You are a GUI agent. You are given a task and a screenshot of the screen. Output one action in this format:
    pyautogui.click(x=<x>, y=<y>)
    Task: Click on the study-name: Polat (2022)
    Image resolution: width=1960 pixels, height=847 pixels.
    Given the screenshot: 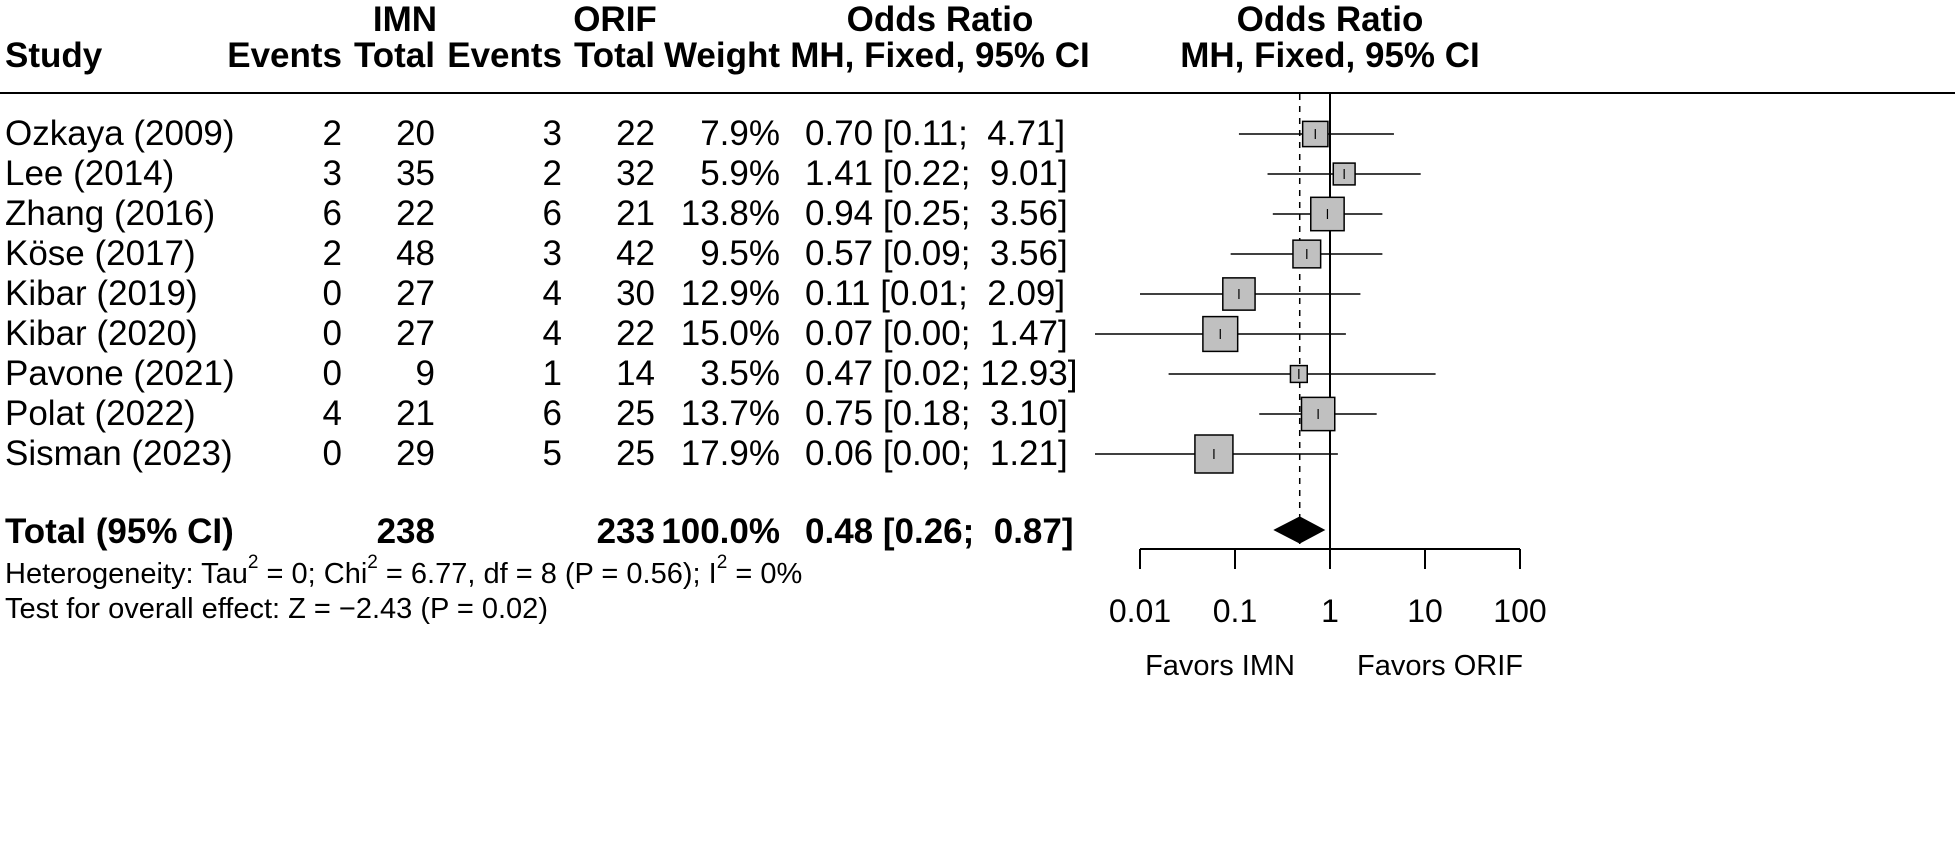 What is the action you would take?
    pyautogui.click(x=100, y=413)
    